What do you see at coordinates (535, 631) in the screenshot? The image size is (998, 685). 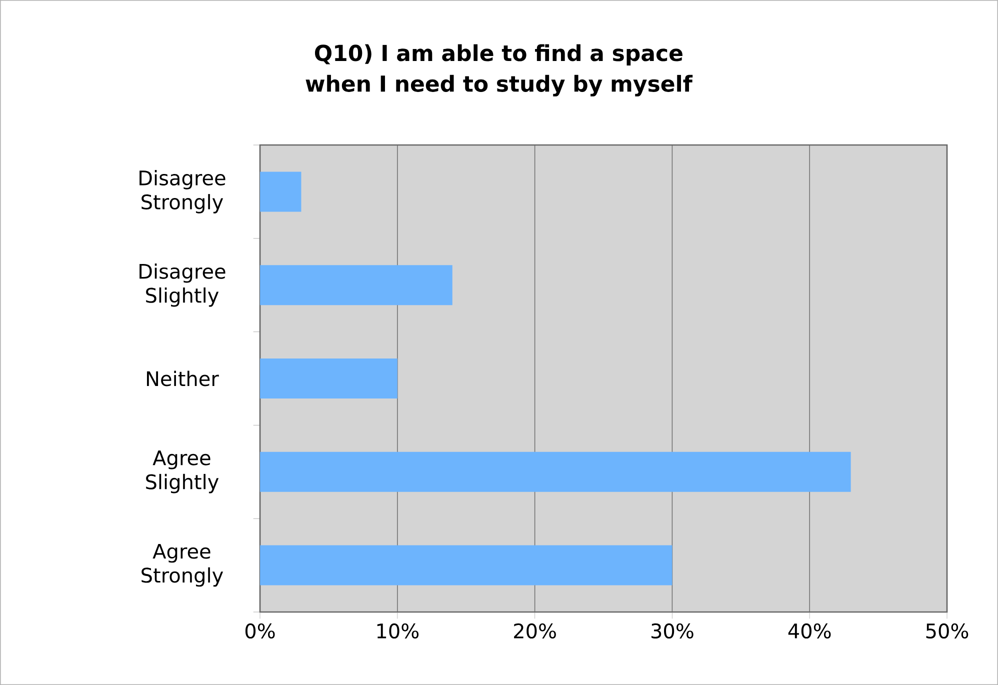 I see `x-tick-label: 20%` at bounding box center [535, 631].